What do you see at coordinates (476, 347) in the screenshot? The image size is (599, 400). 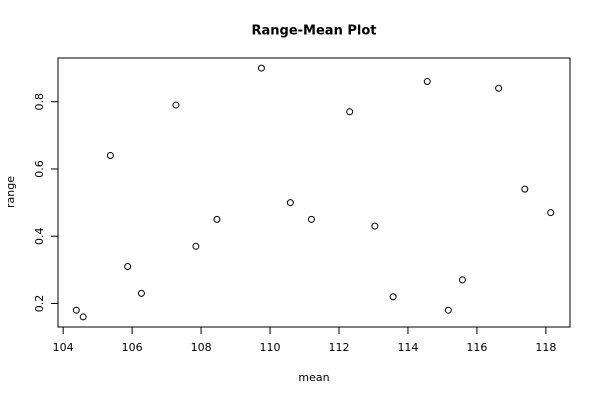 I see `x-tick-label: 116` at bounding box center [476, 347].